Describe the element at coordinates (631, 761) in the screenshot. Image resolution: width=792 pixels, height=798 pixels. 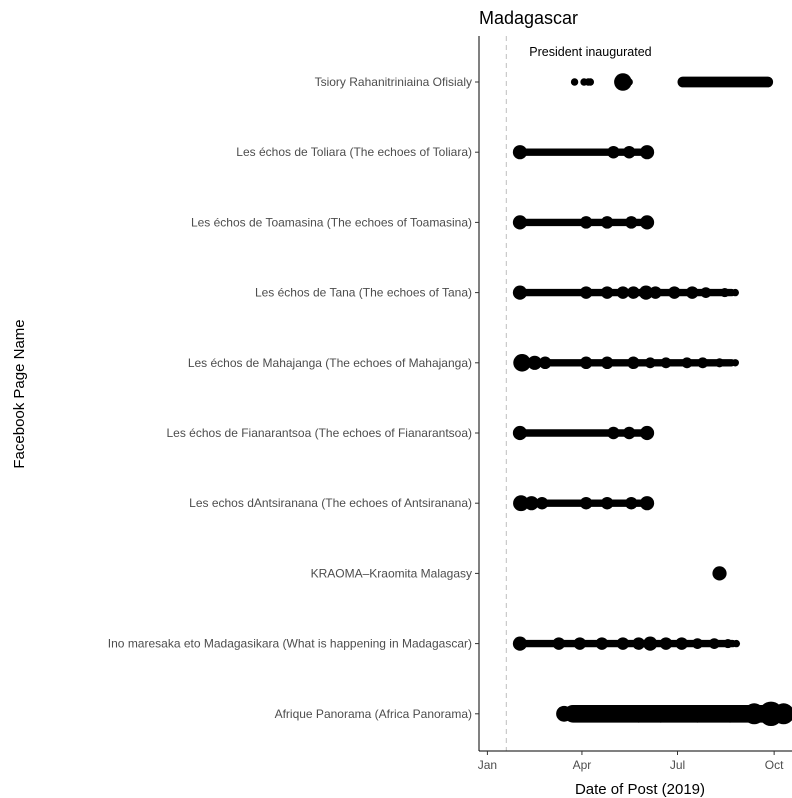
I see `x-axis-ticks: Jan Apr Jul Oct` at that location.